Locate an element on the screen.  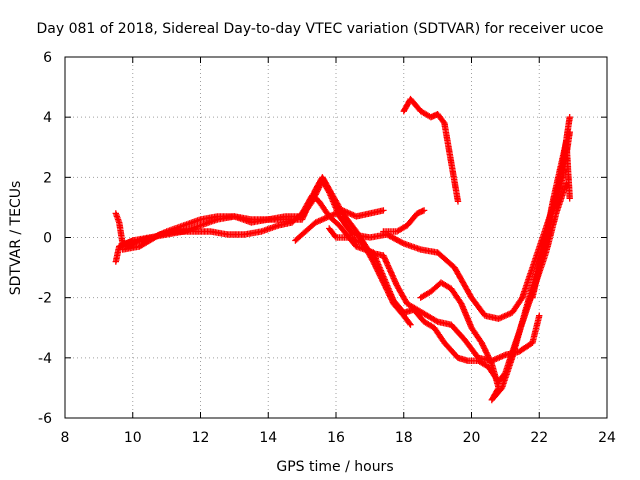
x-tick-label: 20 is located at coordinates (472, 438).